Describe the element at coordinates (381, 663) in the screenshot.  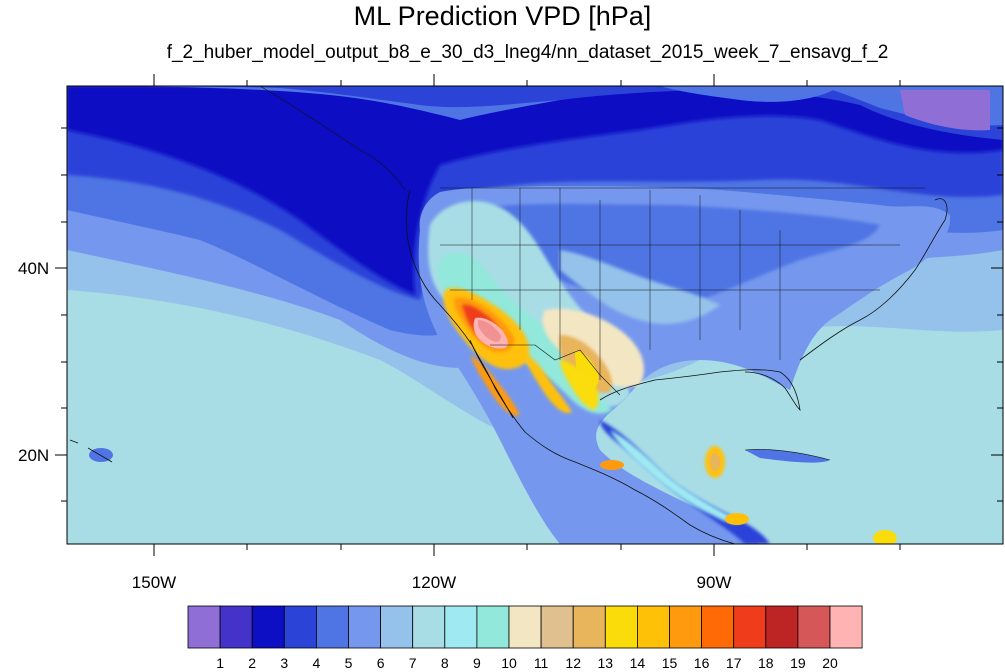
I see `colorbar-label: 6` at that location.